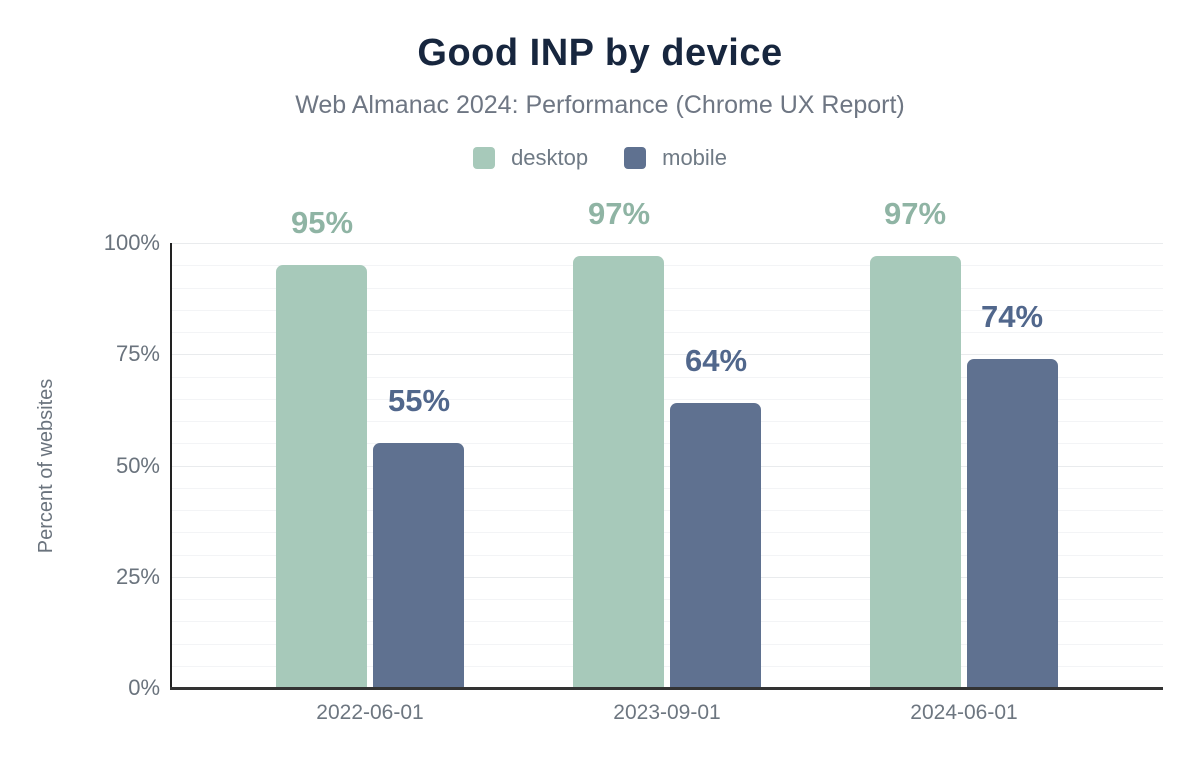 This screenshot has height=764, width=1200. What do you see at coordinates (137, 465) in the screenshot?
I see `y-tick-label: 50%` at bounding box center [137, 465].